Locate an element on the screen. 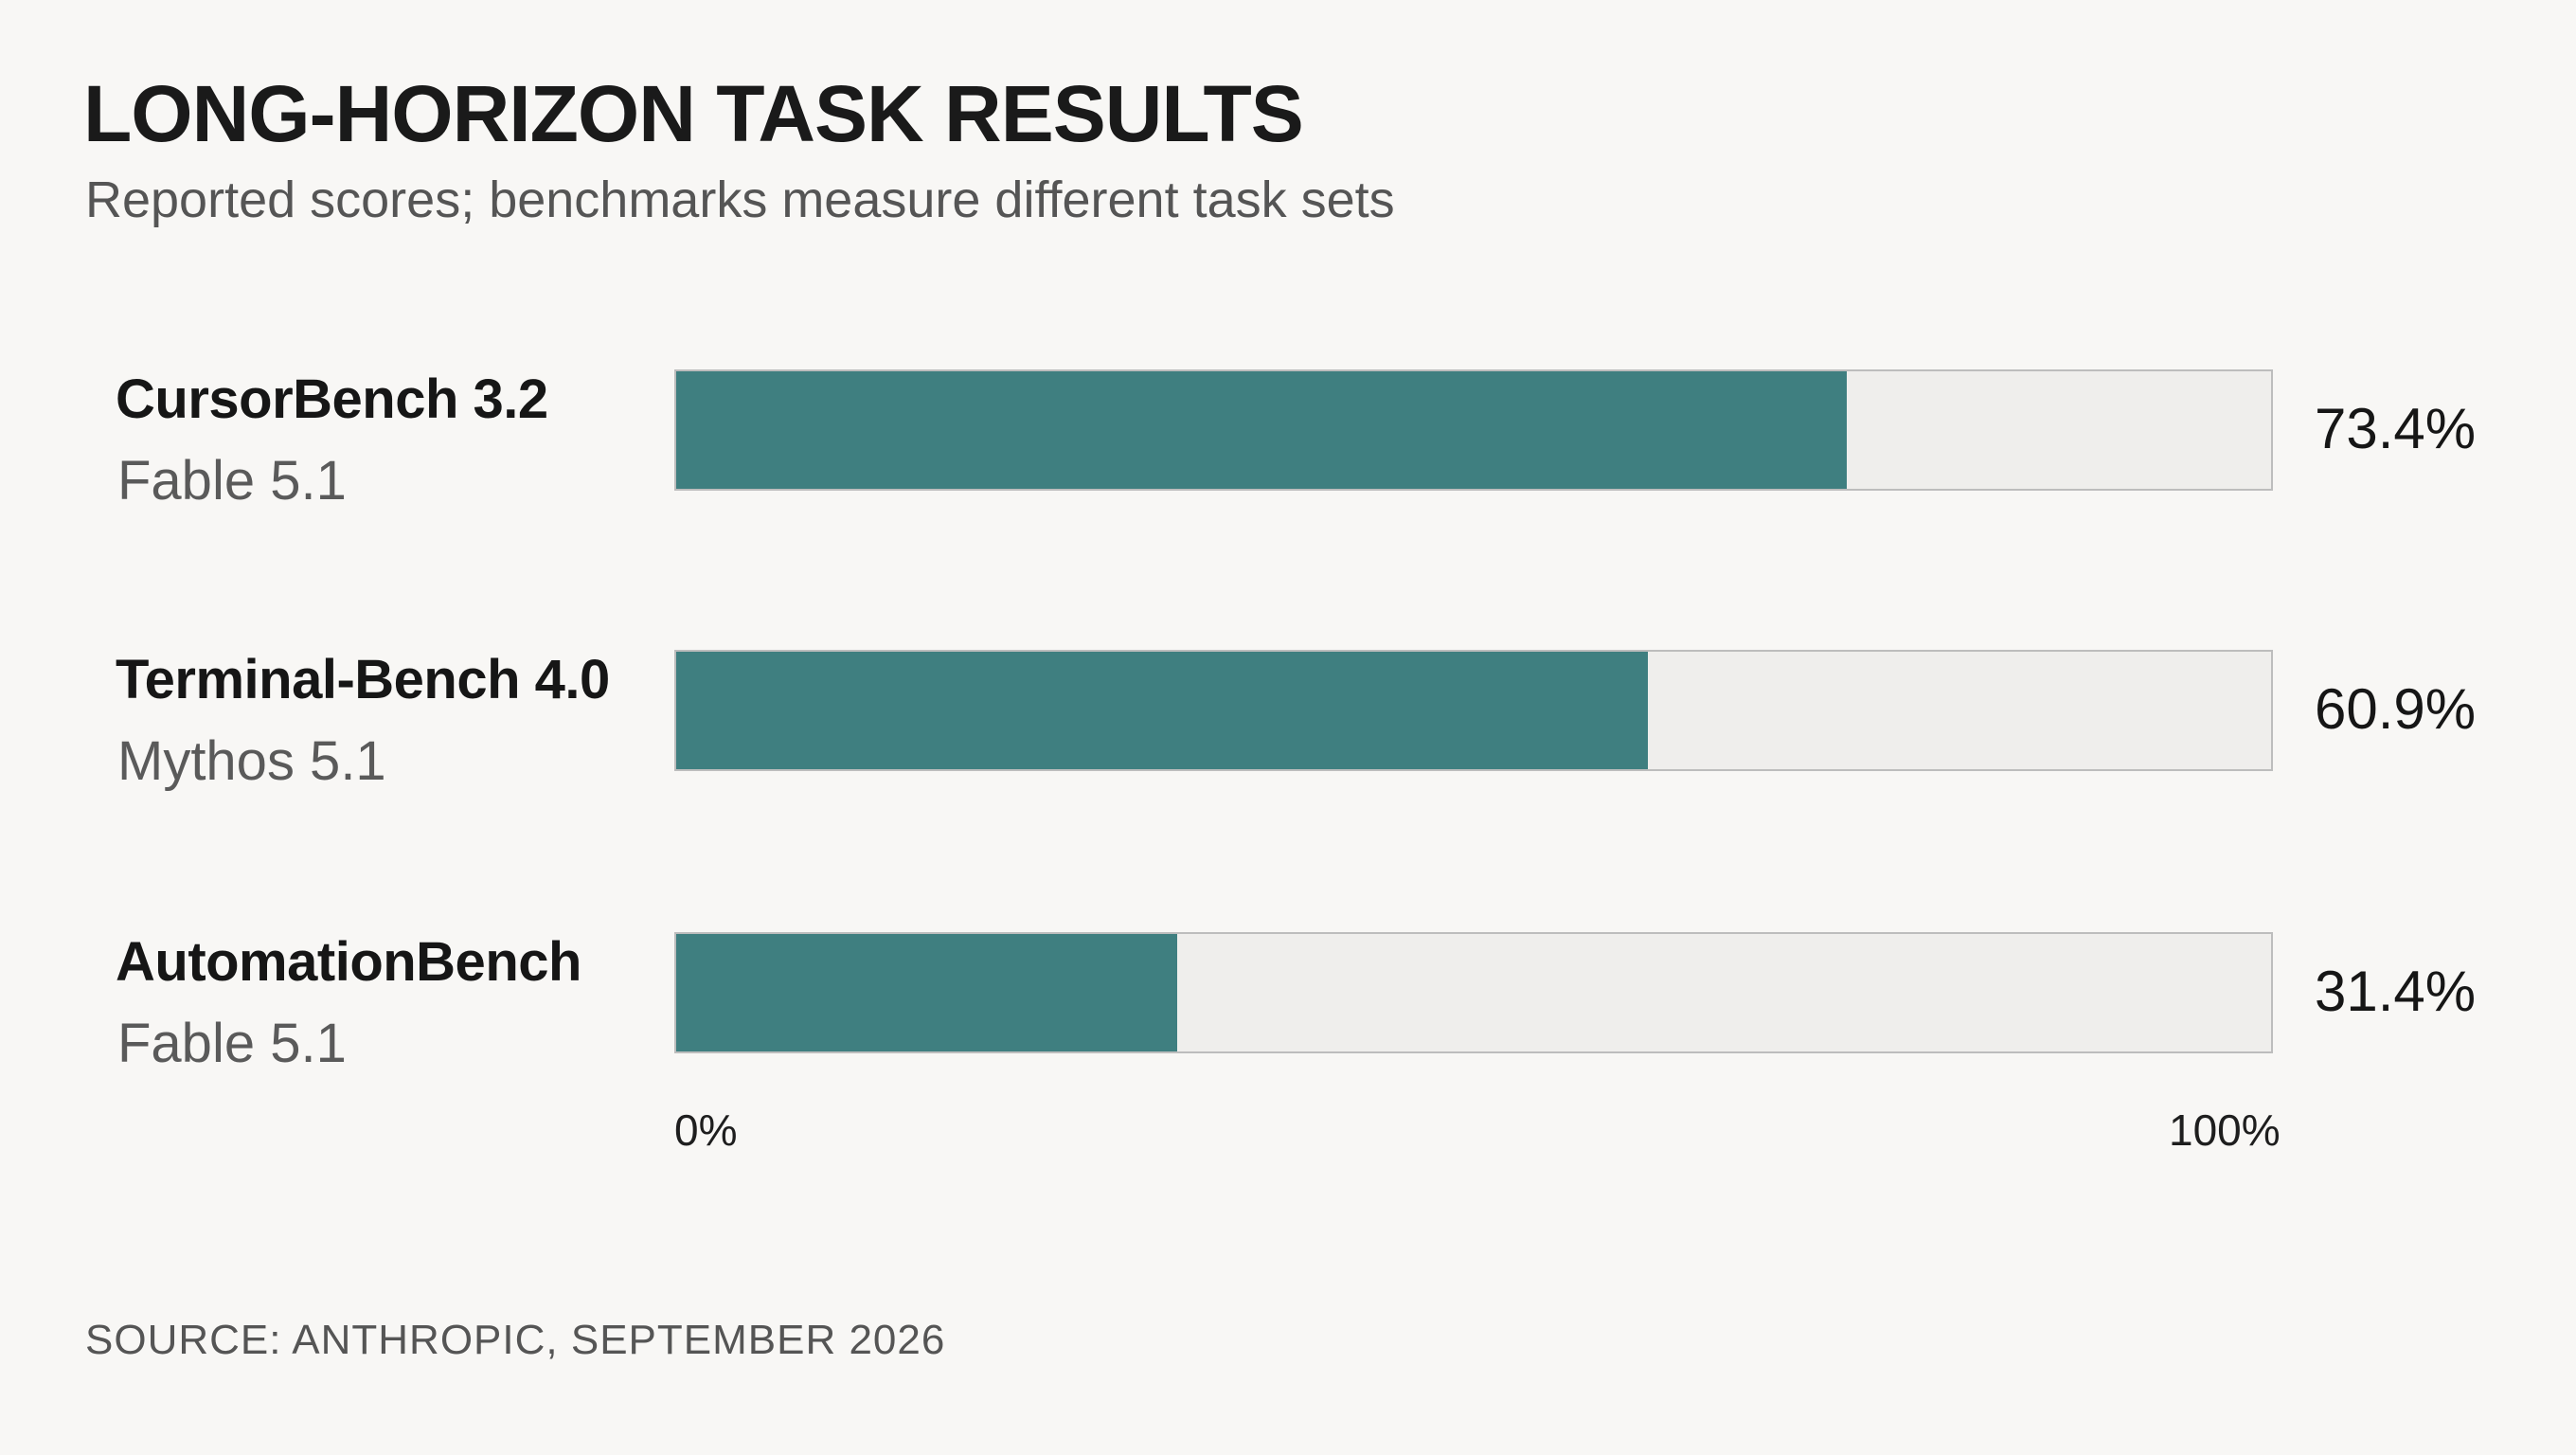 The height and width of the screenshot is (1455, 2576). bar-row: CursorBench 3.2 Fable 5.1 73.4% is located at coordinates (1288, 462).